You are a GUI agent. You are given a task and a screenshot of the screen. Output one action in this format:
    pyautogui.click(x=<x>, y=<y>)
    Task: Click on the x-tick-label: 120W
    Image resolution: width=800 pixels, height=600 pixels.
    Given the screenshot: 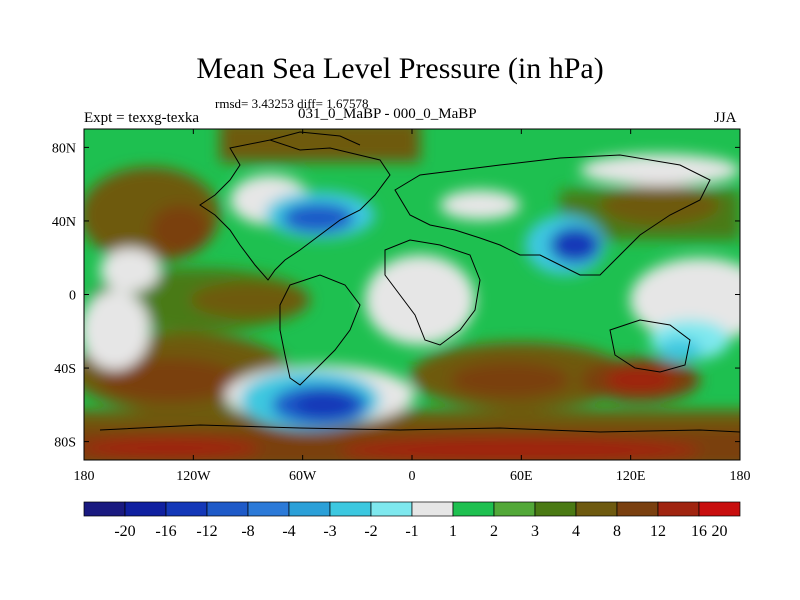 What is the action you would take?
    pyautogui.click(x=193, y=476)
    